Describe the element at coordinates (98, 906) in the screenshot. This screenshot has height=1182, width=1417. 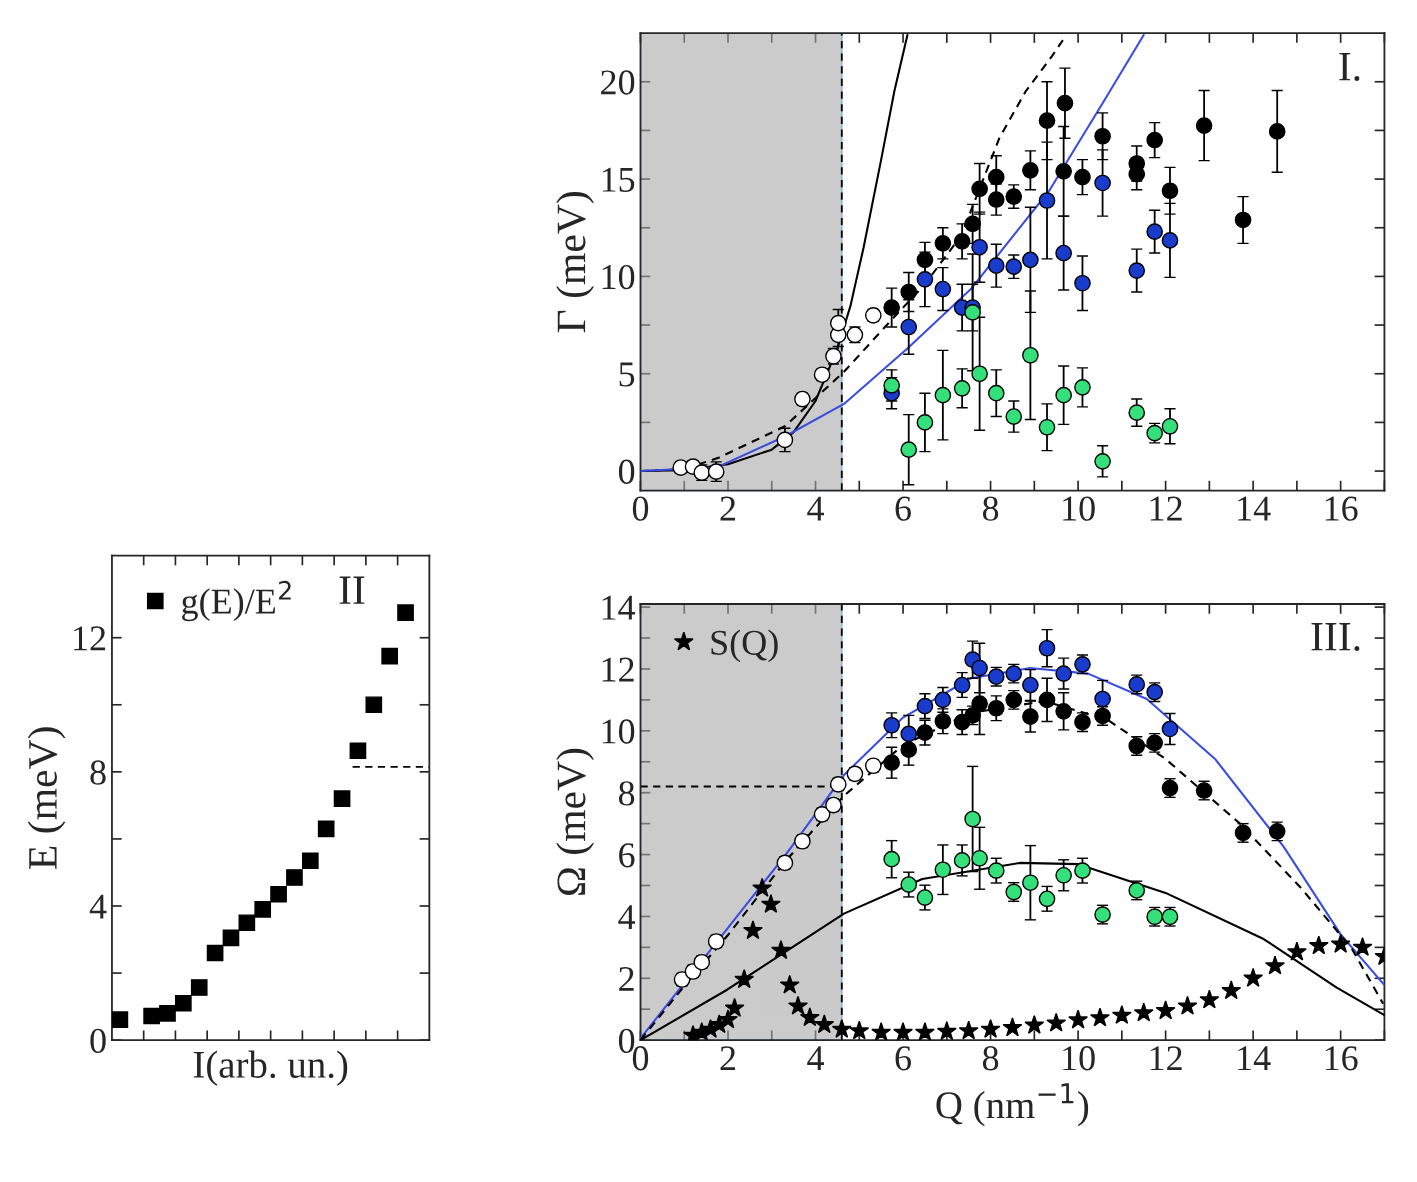
I see `y-tick-label: 4` at that location.